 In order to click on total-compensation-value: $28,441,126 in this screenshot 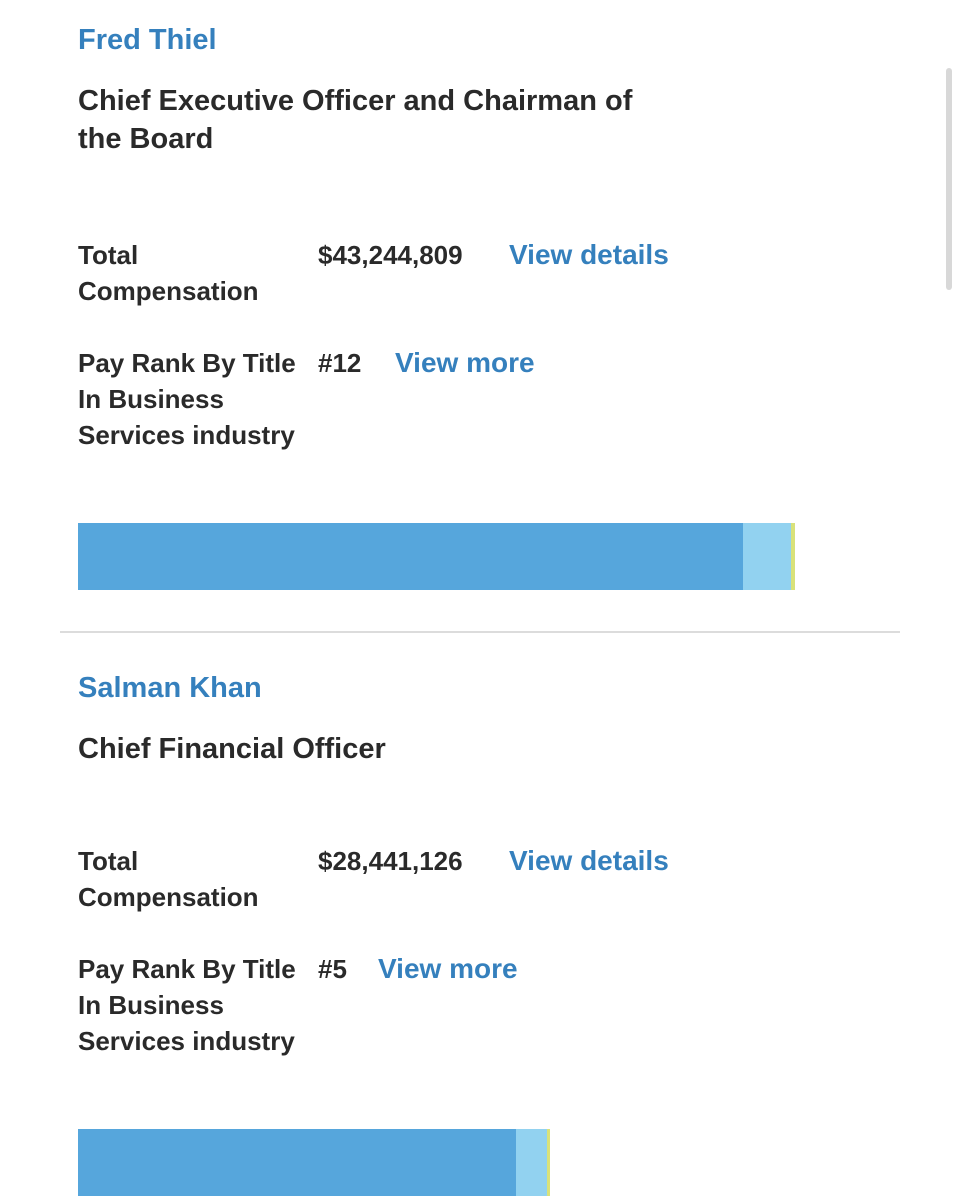, I will do `click(390, 861)`.